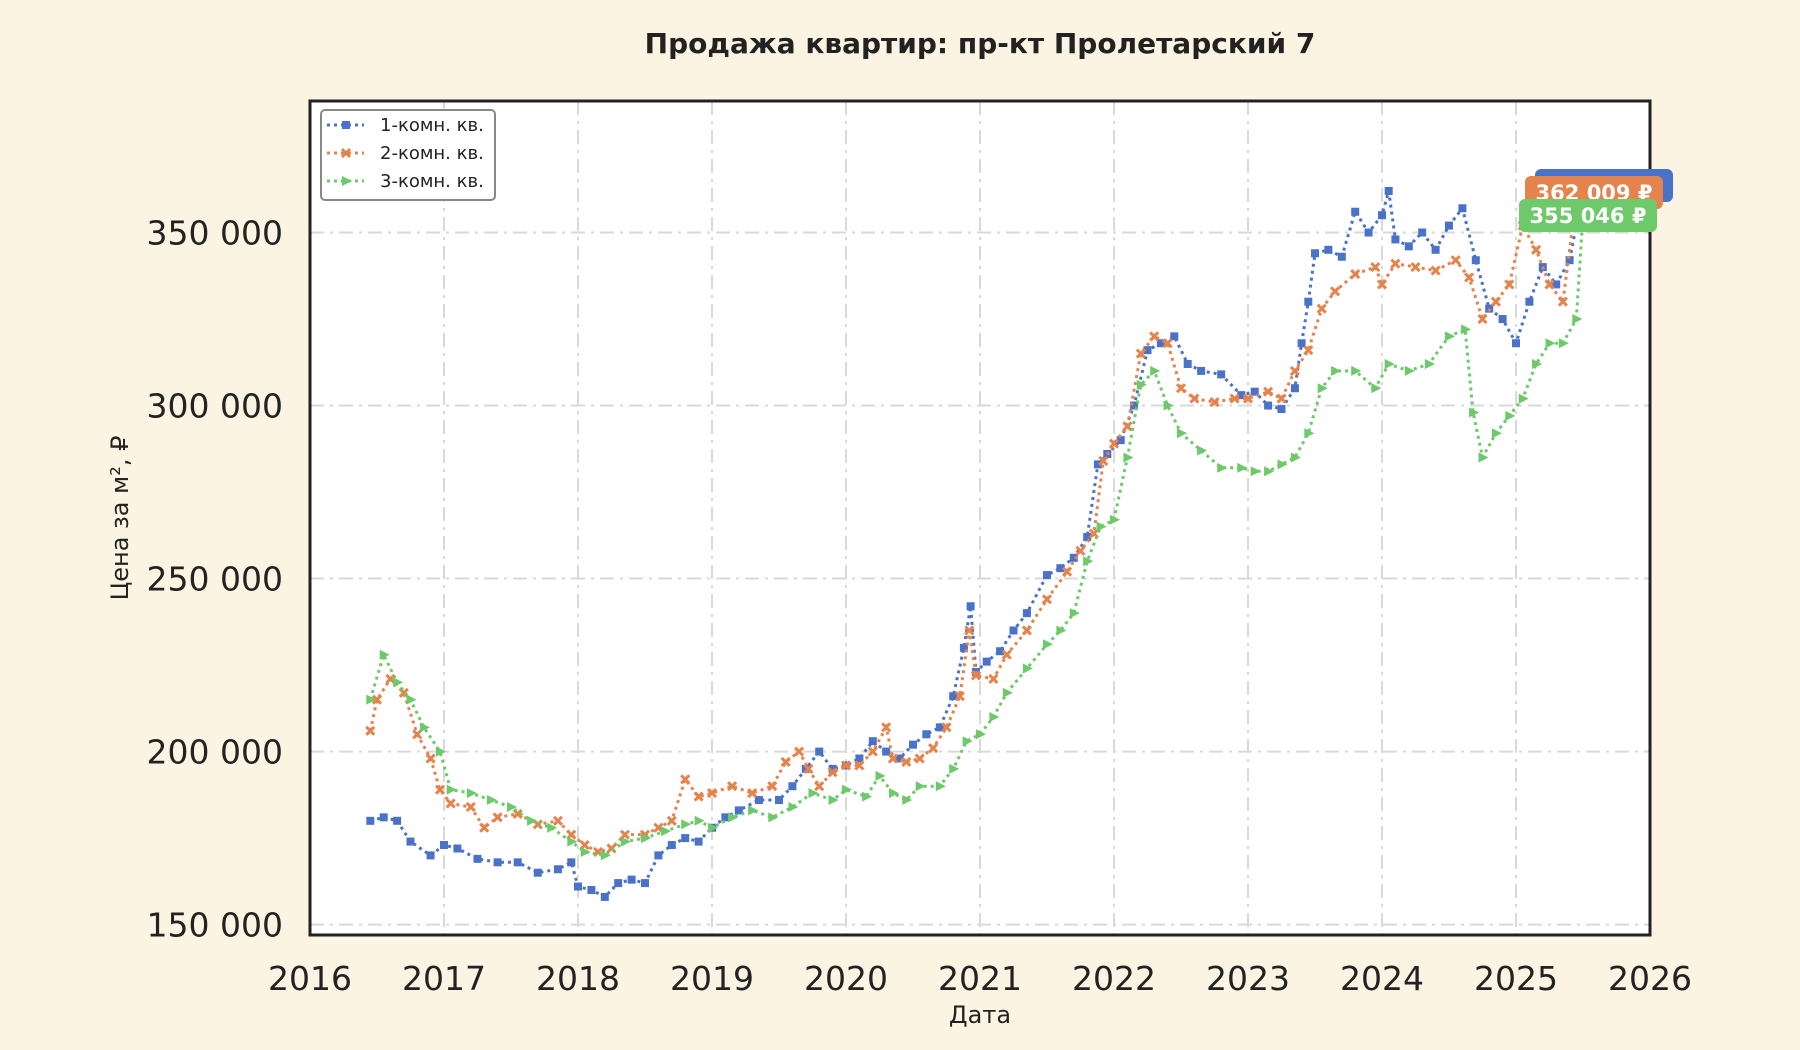 Image resolution: width=1800 pixels, height=1050 pixels. Describe the element at coordinates (1596, 200) in the screenshot. I see `end-labels: 362 009 ₽362 009 ₽355 046 ₽` at that location.